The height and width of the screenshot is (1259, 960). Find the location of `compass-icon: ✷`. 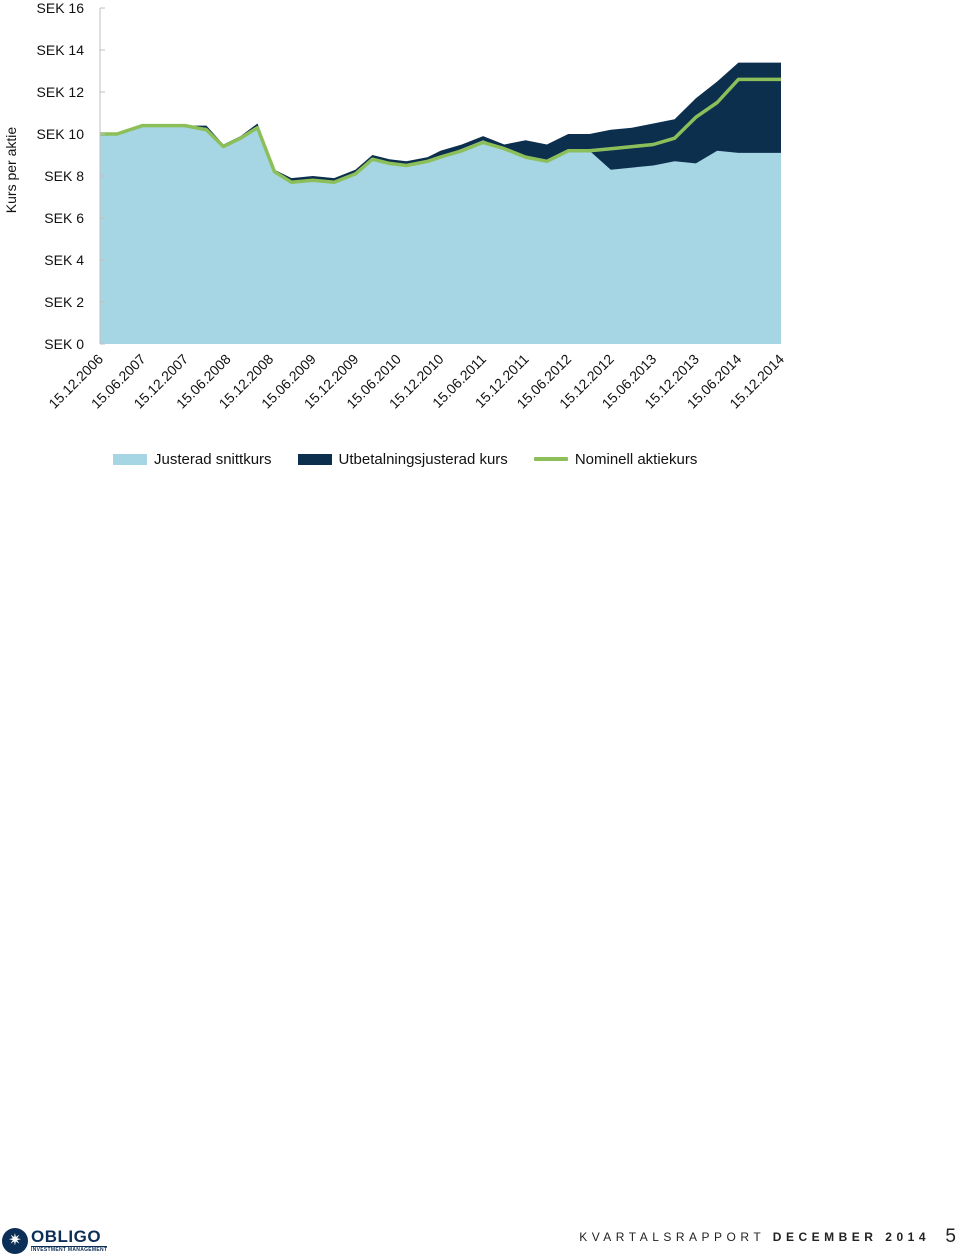

compass-icon: ✷ is located at coordinates (15, 1241).